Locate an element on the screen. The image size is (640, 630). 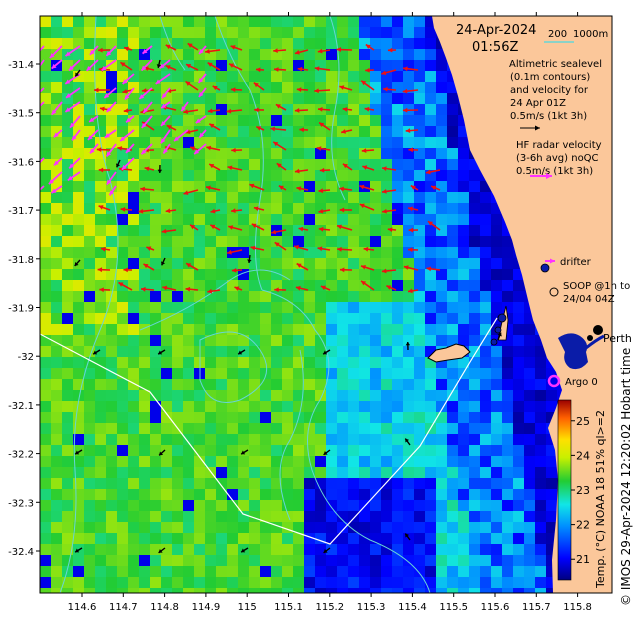
colorbar-tick-label: 25 is located at coordinates (583, 421).